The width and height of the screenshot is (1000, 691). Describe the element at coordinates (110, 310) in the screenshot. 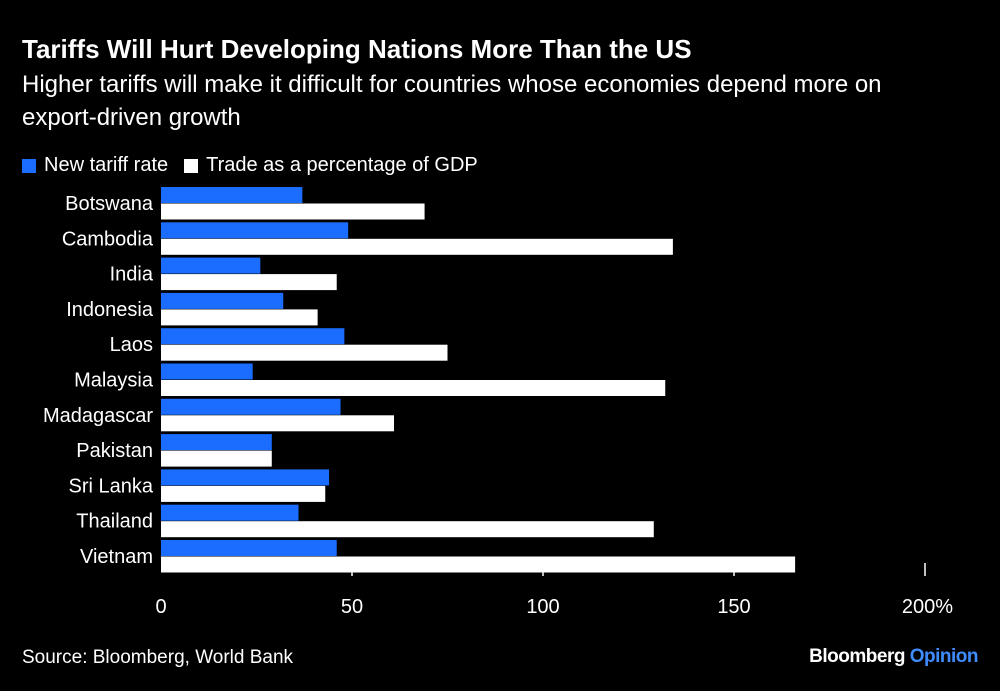

I see `category-label: Indonesia` at that location.